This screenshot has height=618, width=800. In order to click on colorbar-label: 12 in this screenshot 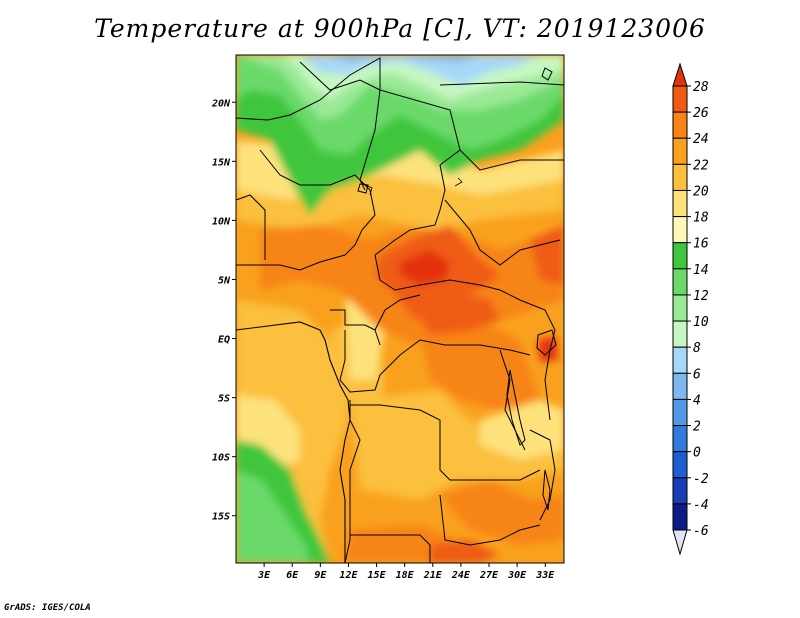, I will do `click(701, 296)`.